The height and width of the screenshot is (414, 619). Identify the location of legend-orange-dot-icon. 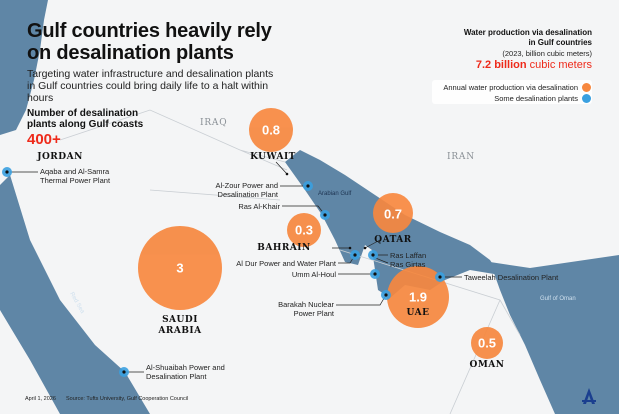
(586, 87).